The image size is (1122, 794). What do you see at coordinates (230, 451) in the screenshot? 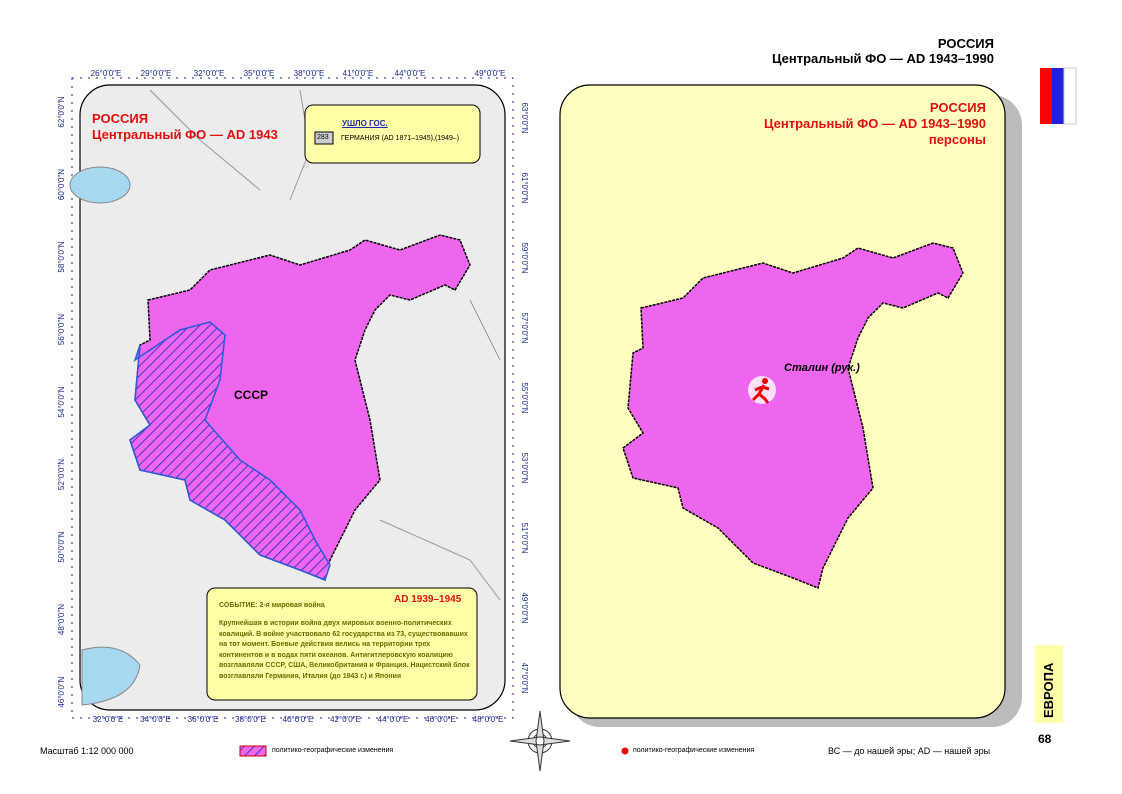
I see `changed-area` at bounding box center [230, 451].